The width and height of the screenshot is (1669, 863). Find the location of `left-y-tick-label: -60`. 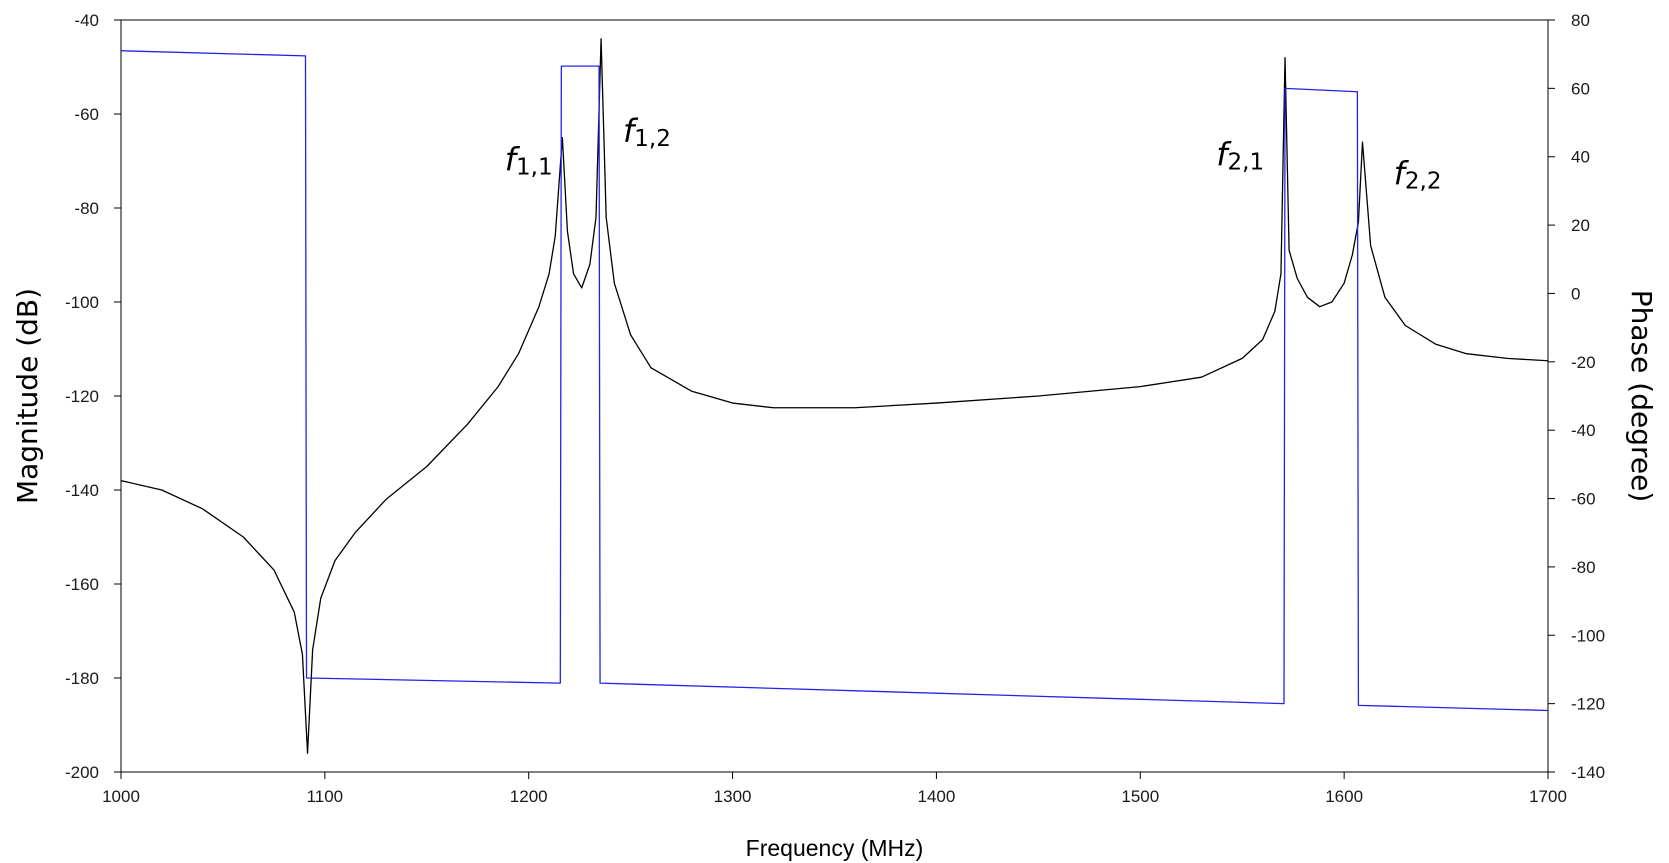

left-y-tick-label: -60 is located at coordinates (86, 114).